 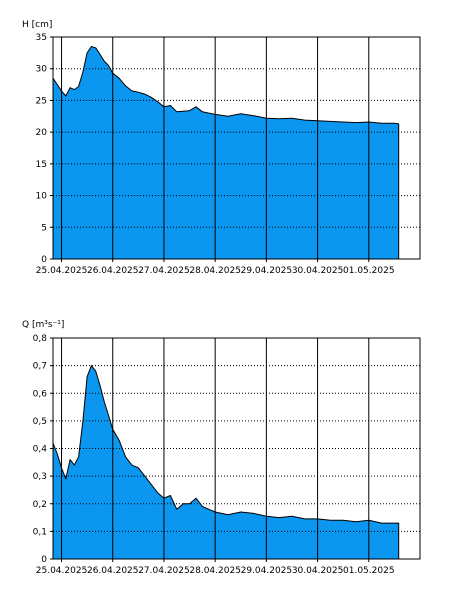 I want to click on y-tick-label: 0,8, so click(x=40, y=339).